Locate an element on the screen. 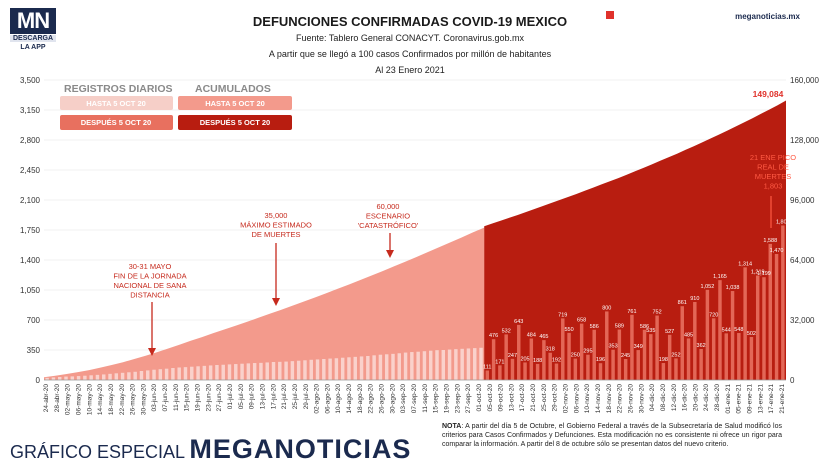  logo-app-label: LA APP is located at coordinates (33, 47).